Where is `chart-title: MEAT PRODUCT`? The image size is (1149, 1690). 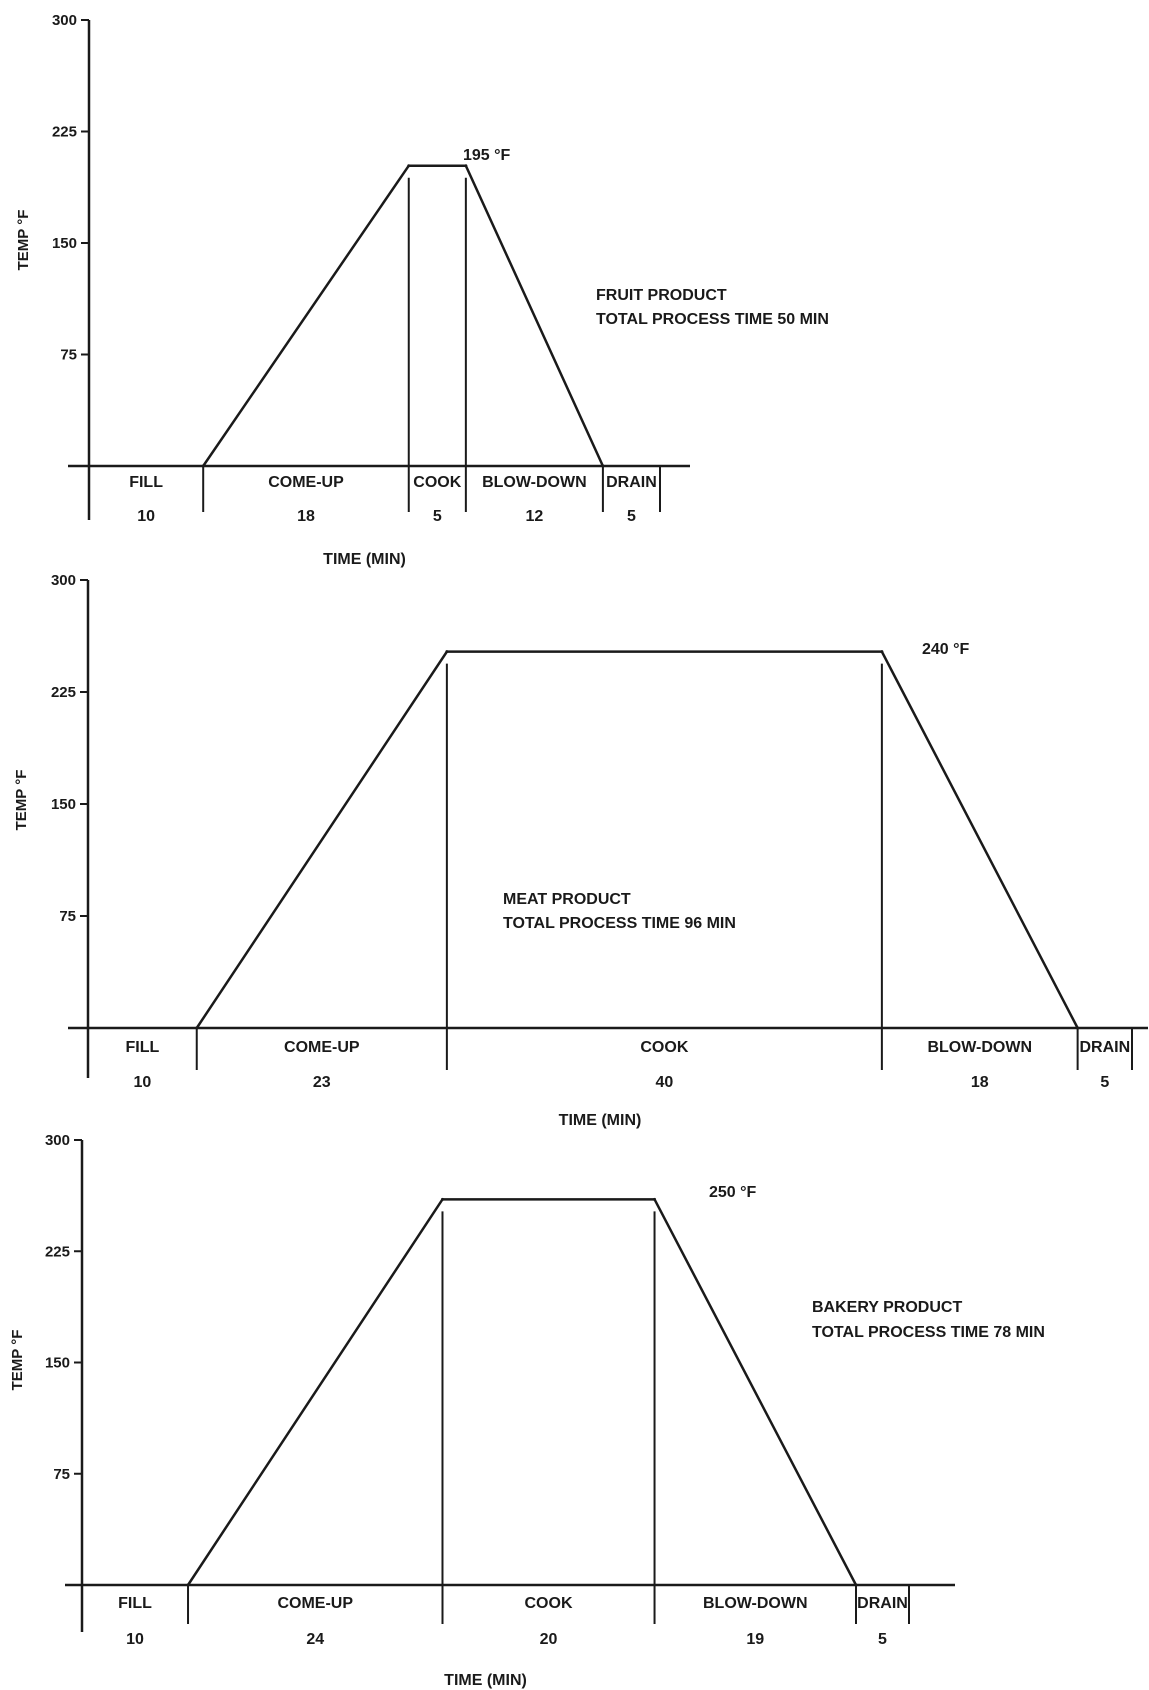
chart-title: MEAT PRODUCT is located at coordinates (567, 899).